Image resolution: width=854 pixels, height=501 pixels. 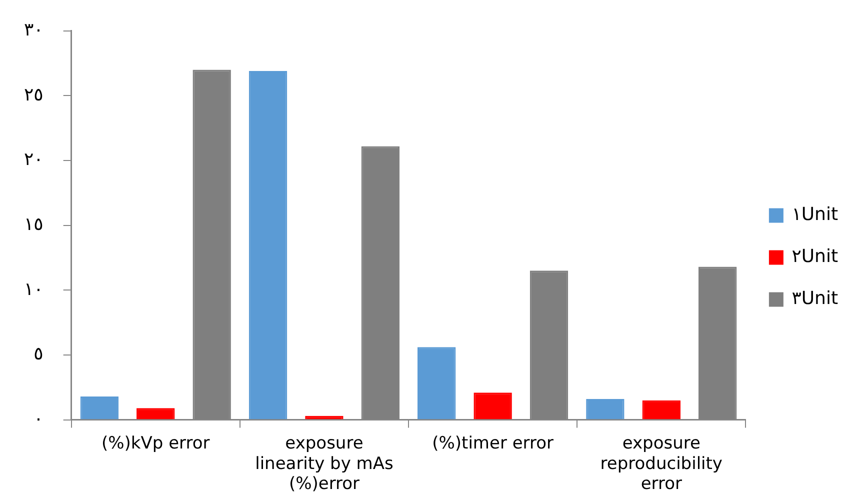 What do you see at coordinates (156, 443) in the screenshot?
I see `x-tick-label: (%)kVp error` at bounding box center [156, 443].